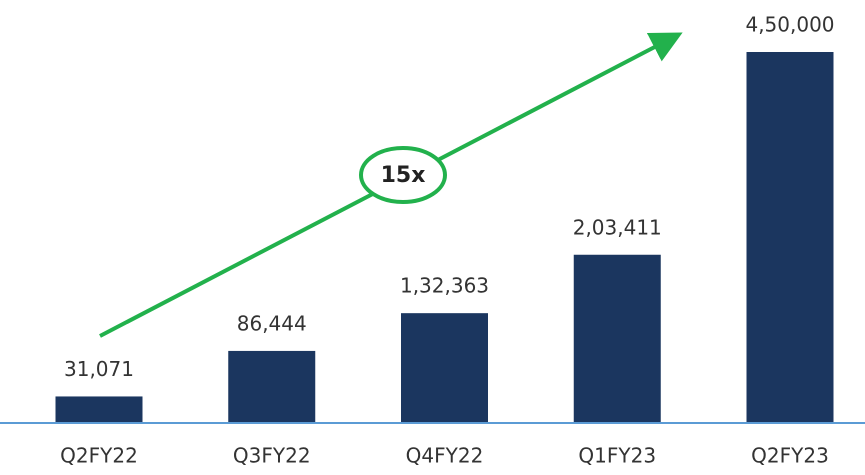 The width and height of the screenshot is (865, 475). I want to click on annotation: 15x, so click(403, 175).